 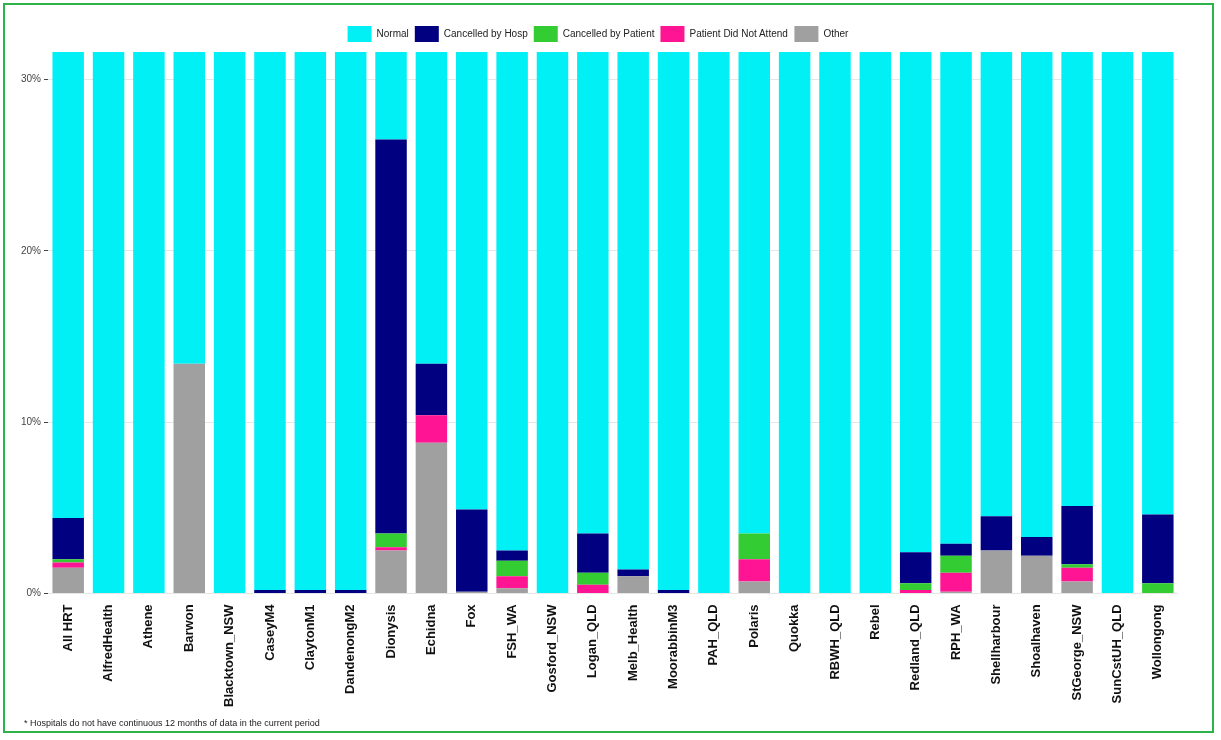 I want to click on x-tick-label: RBWH_QLD, so click(x=834, y=642).